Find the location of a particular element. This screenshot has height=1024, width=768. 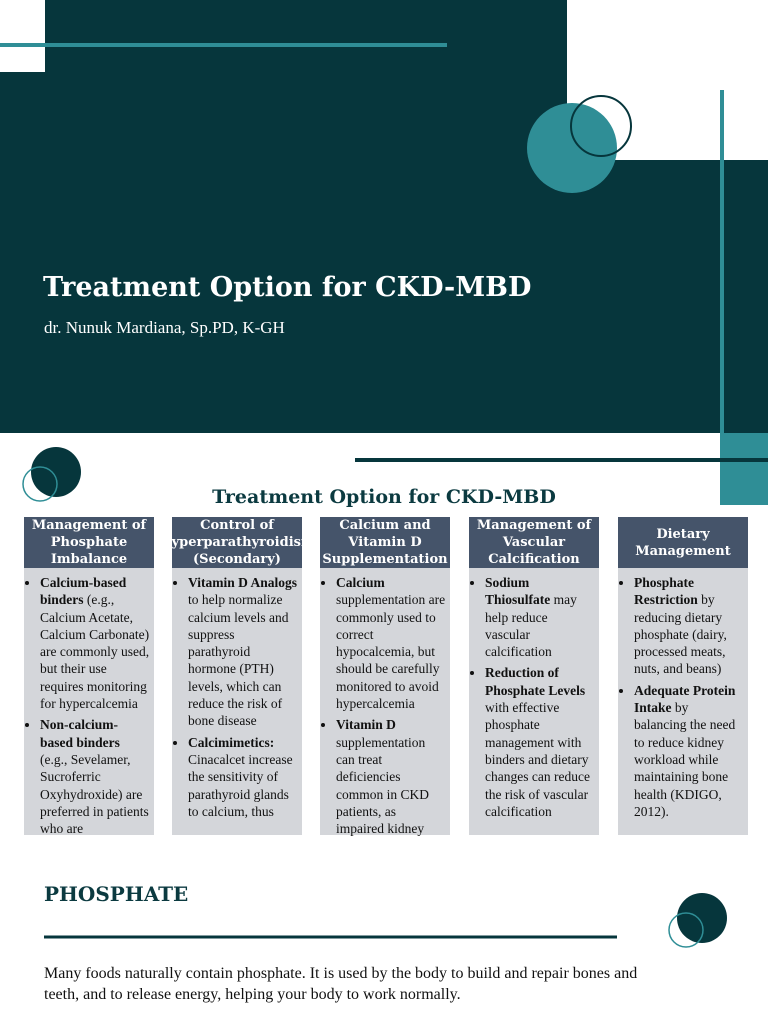

bullet-lead: Calcimimetics: is located at coordinates (231, 742).